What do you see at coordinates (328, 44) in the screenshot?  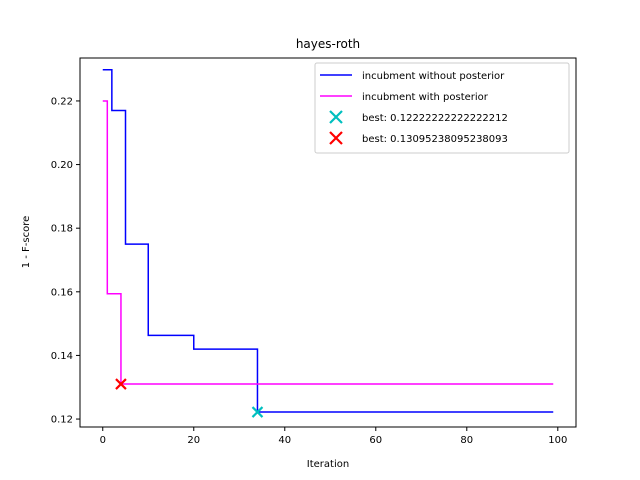 I see `chart-title: hayes-roth` at bounding box center [328, 44].